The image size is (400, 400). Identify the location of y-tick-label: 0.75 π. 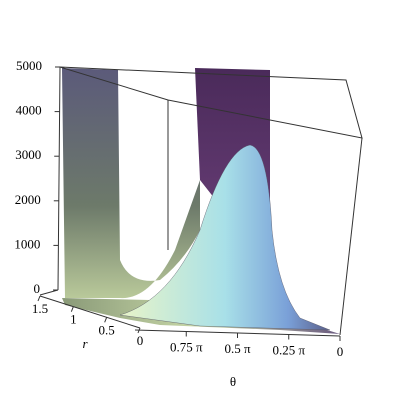
(186, 346).